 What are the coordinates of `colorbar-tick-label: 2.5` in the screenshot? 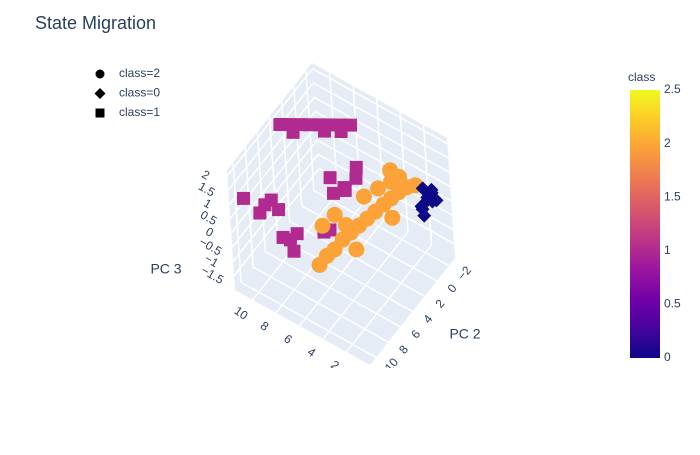 It's located at (672, 89).